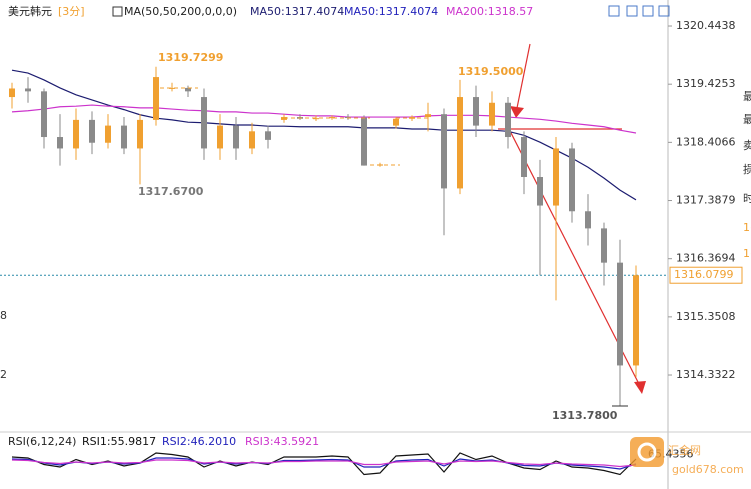  I want to click on y-tick-label: 1319.4253, so click(706, 83).